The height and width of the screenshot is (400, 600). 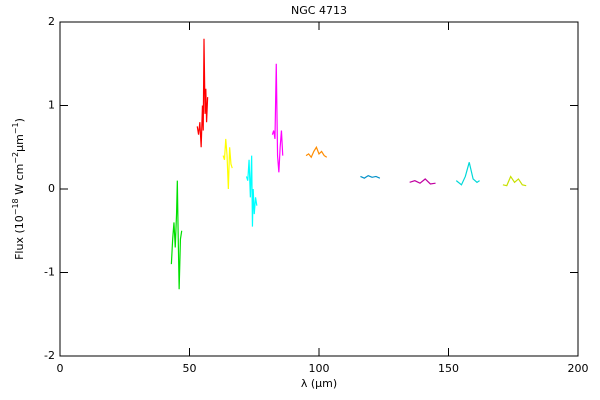 What do you see at coordinates (319, 10) in the screenshot?
I see `chart-title: NGC 4713` at bounding box center [319, 10].